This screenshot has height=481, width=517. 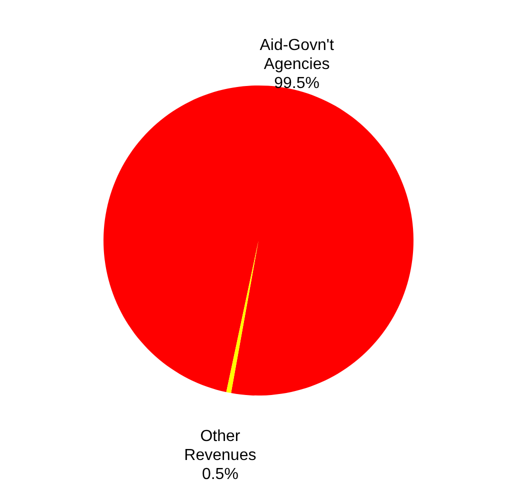 What do you see at coordinates (297, 83) in the screenshot?
I see `data-label: 99.5%` at bounding box center [297, 83].